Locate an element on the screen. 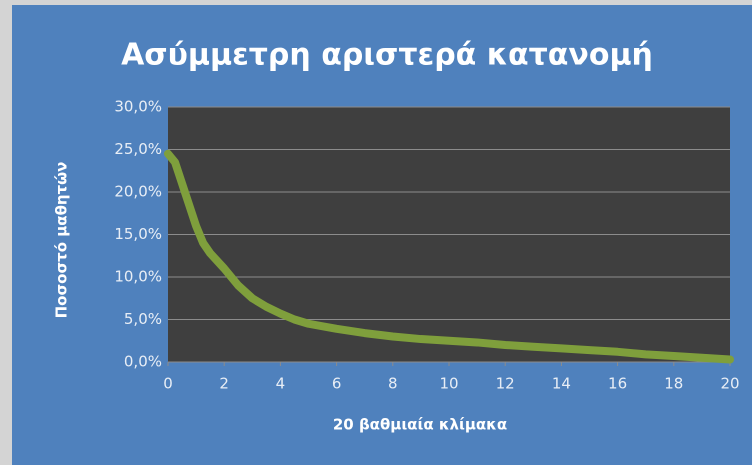 Image resolution: width=752 pixels, height=465 pixels. x-tick-label: 8 is located at coordinates (393, 384).